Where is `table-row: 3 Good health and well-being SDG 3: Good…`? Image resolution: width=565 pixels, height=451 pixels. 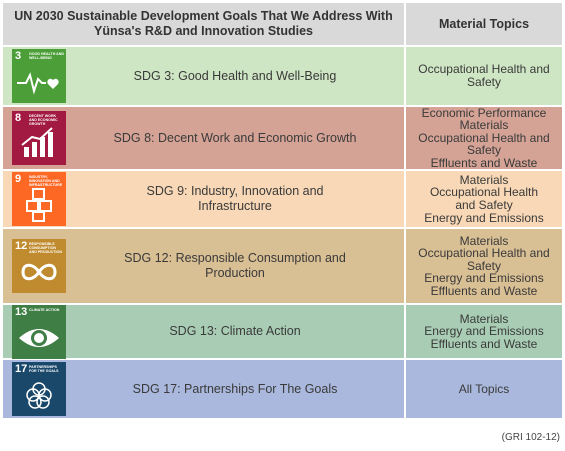
table-row: 3 Good health and well-being SDG 3: Good… is located at coordinates (282, 77).